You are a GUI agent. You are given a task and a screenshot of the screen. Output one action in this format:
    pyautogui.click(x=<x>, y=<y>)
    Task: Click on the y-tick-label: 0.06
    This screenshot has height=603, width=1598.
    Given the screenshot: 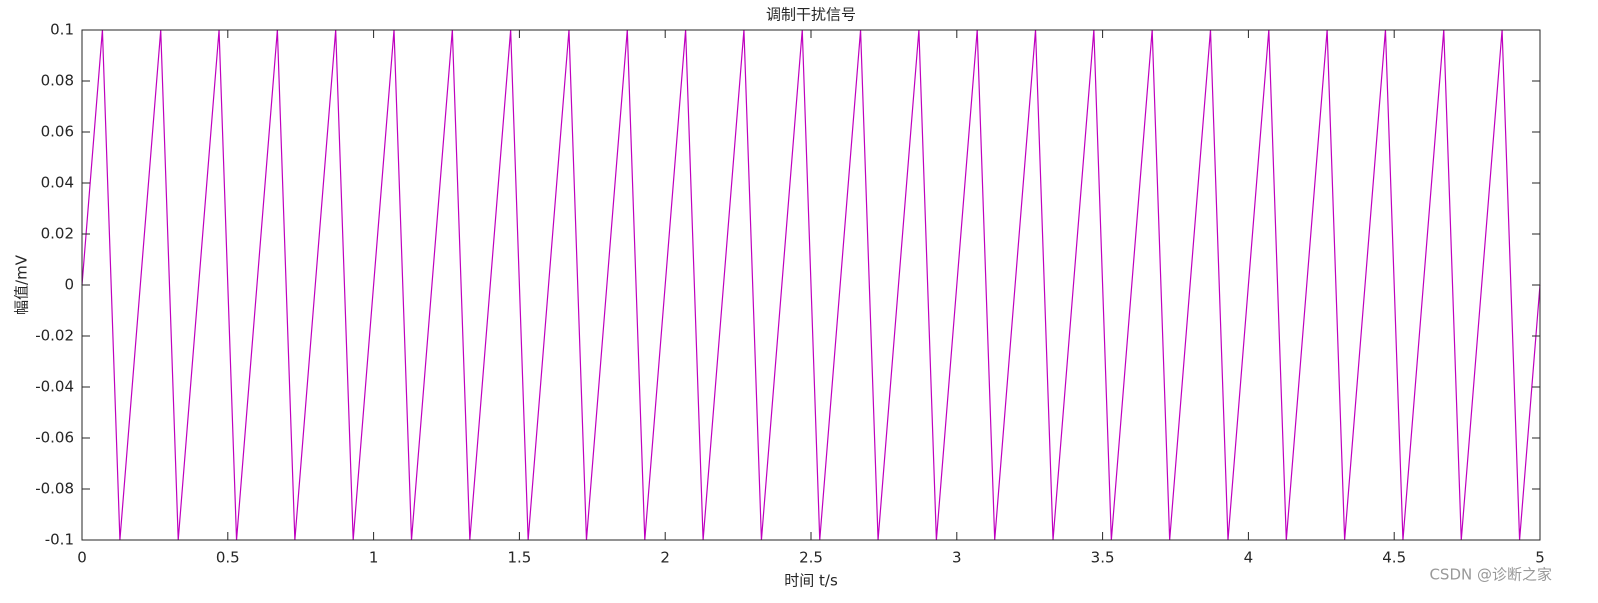 What is the action you would take?
    pyautogui.click(x=57, y=132)
    